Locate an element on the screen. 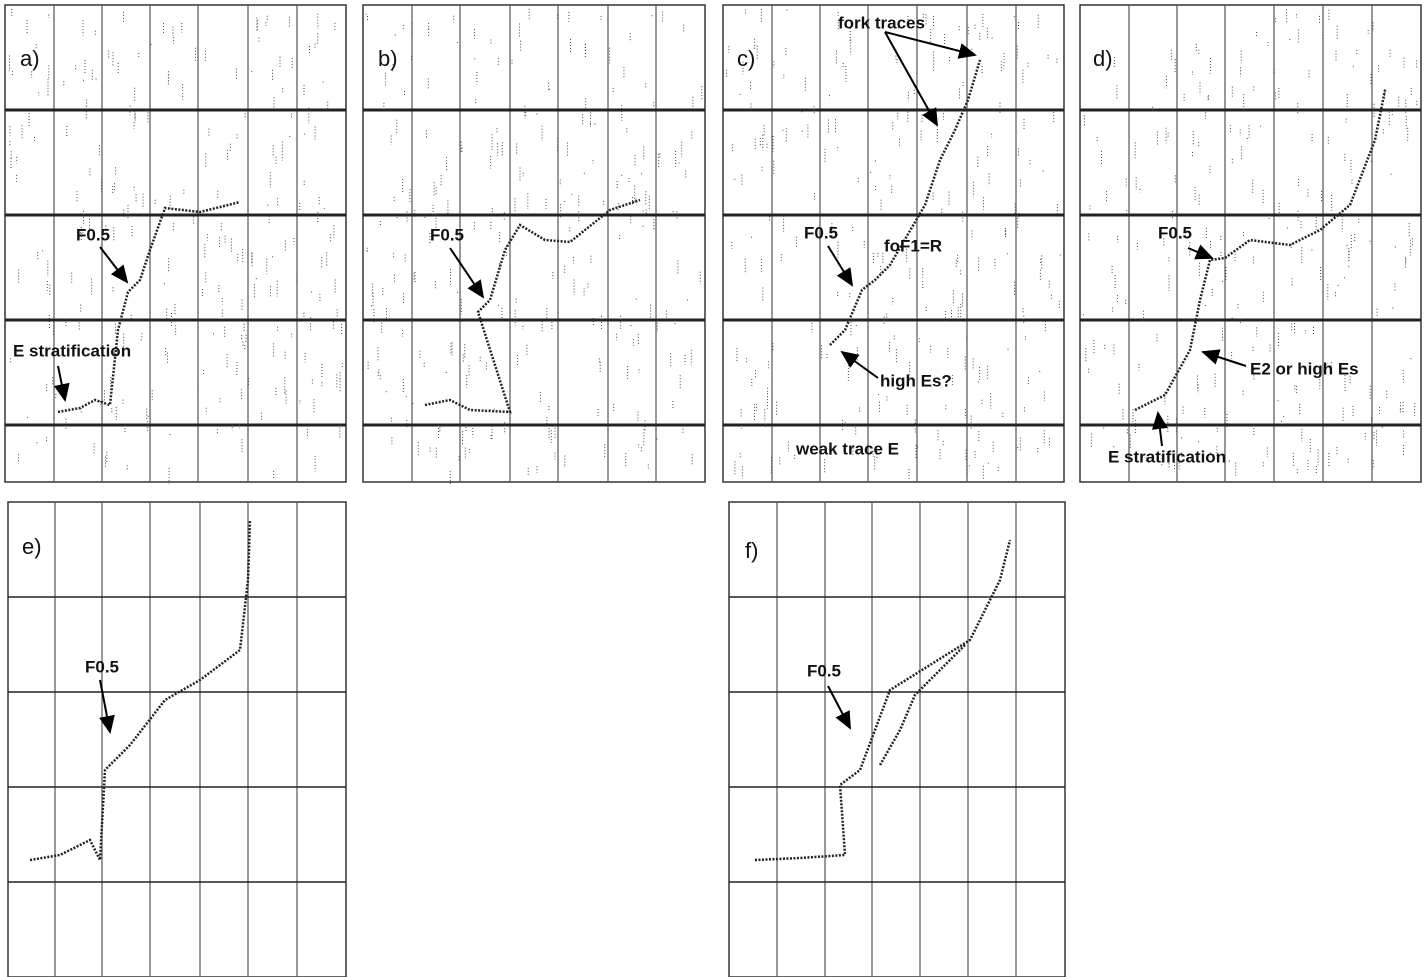 The image size is (1426, 977). panel-label: a) is located at coordinates (30, 58).